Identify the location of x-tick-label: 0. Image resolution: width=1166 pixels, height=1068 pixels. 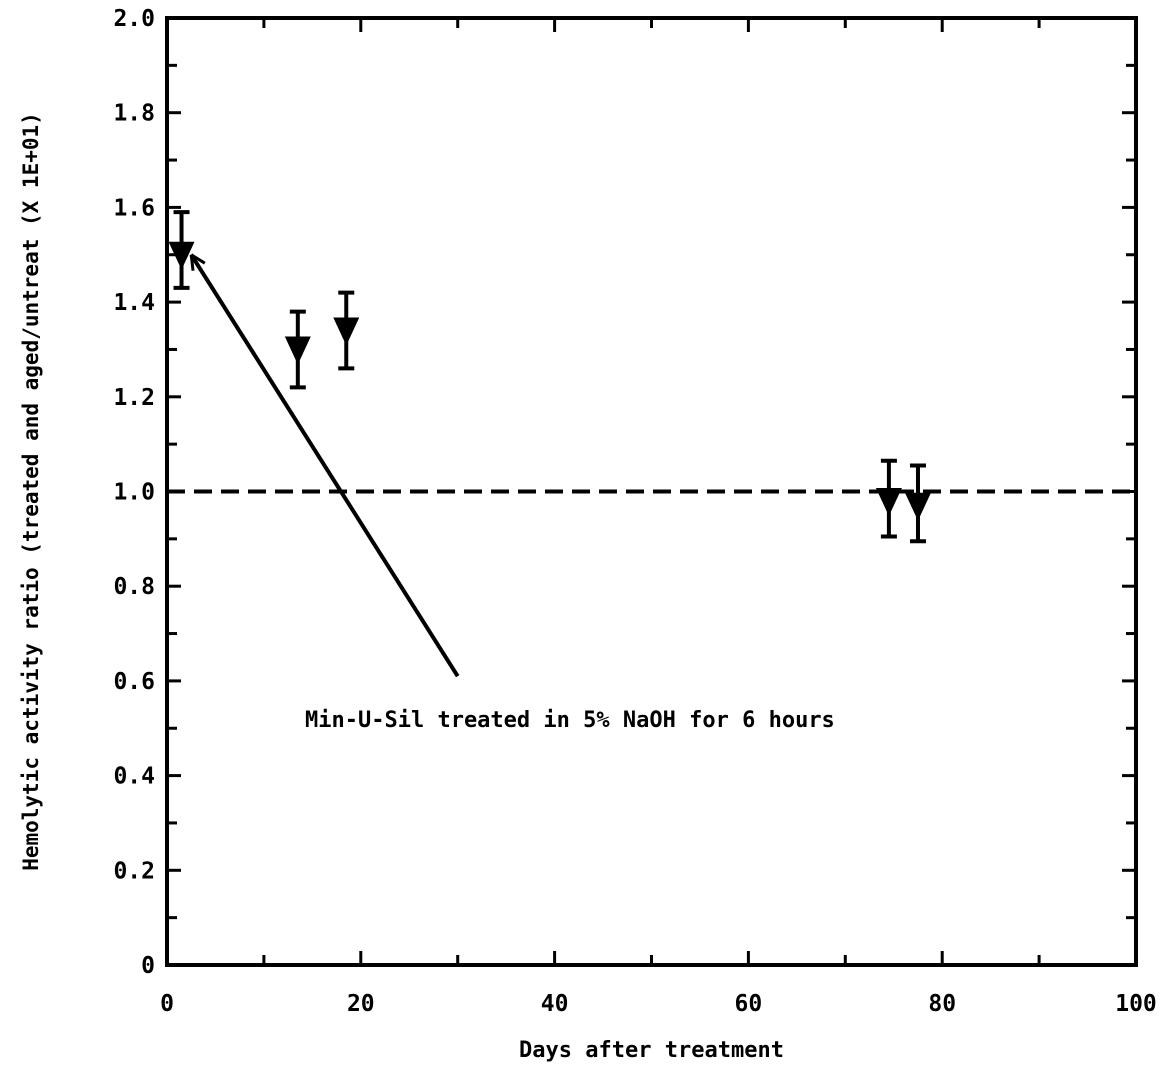
(167, 1004).